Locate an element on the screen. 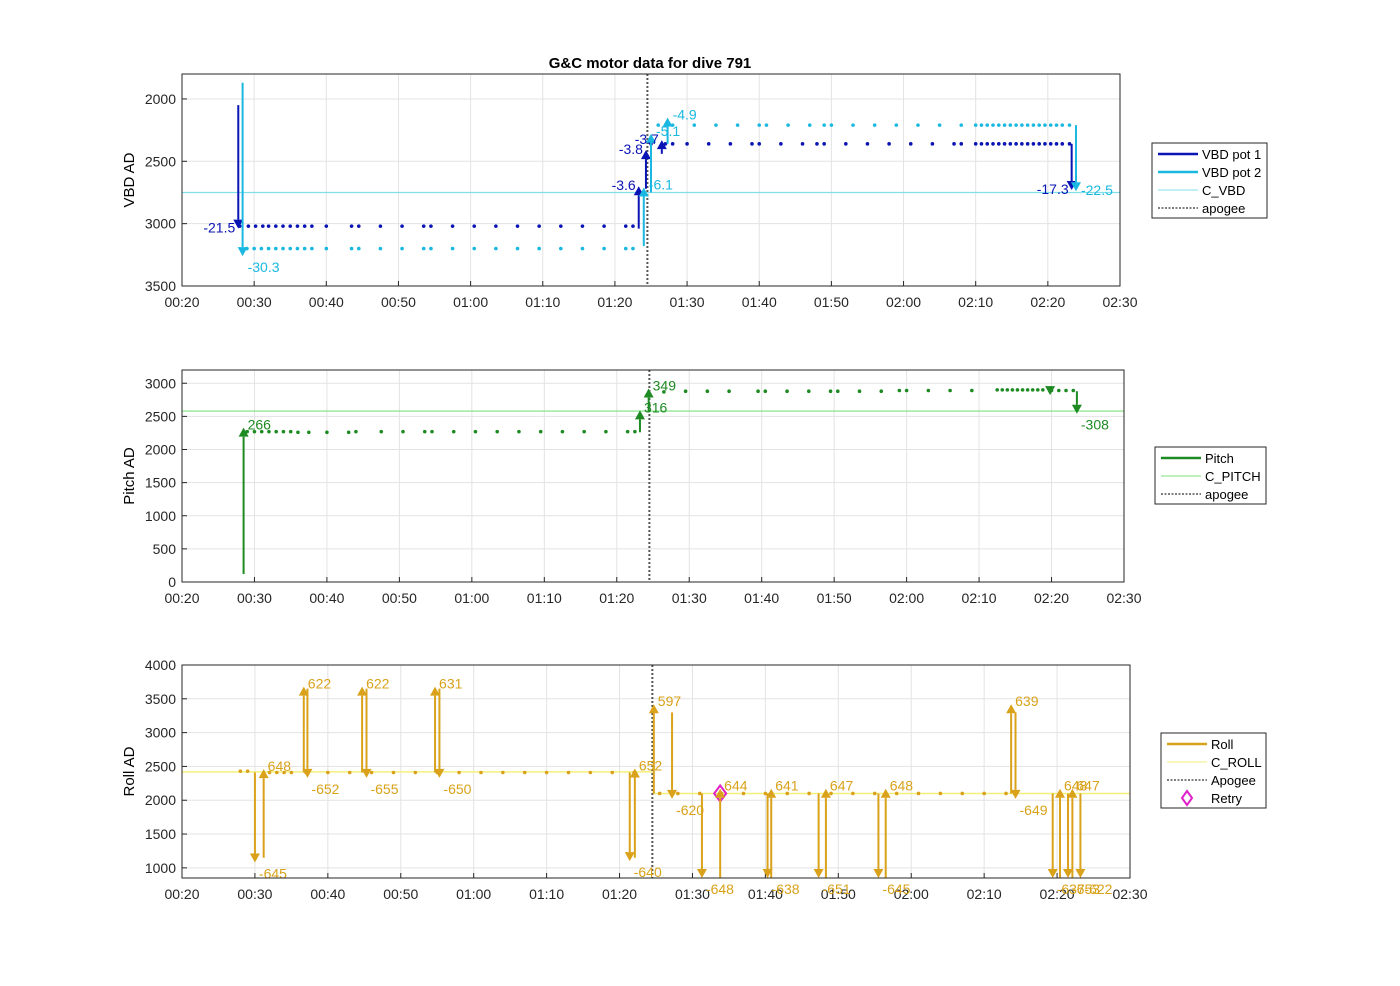 This screenshot has height=986, width=1400. legend-box is located at coordinates (1209, 180).